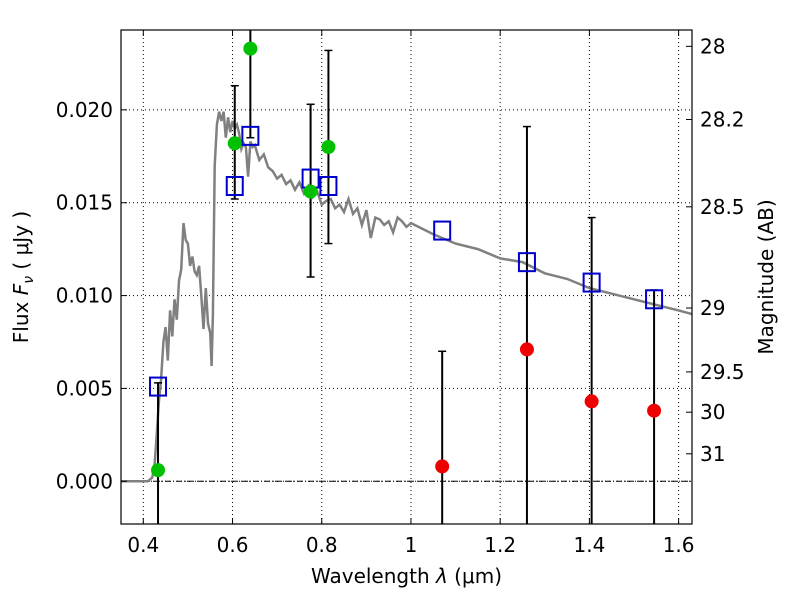 This screenshot has width=800, height=600. Describe the element at coordinates (84, 296) in the screenshot. I see `y-tick-label: 0.010` at that location.